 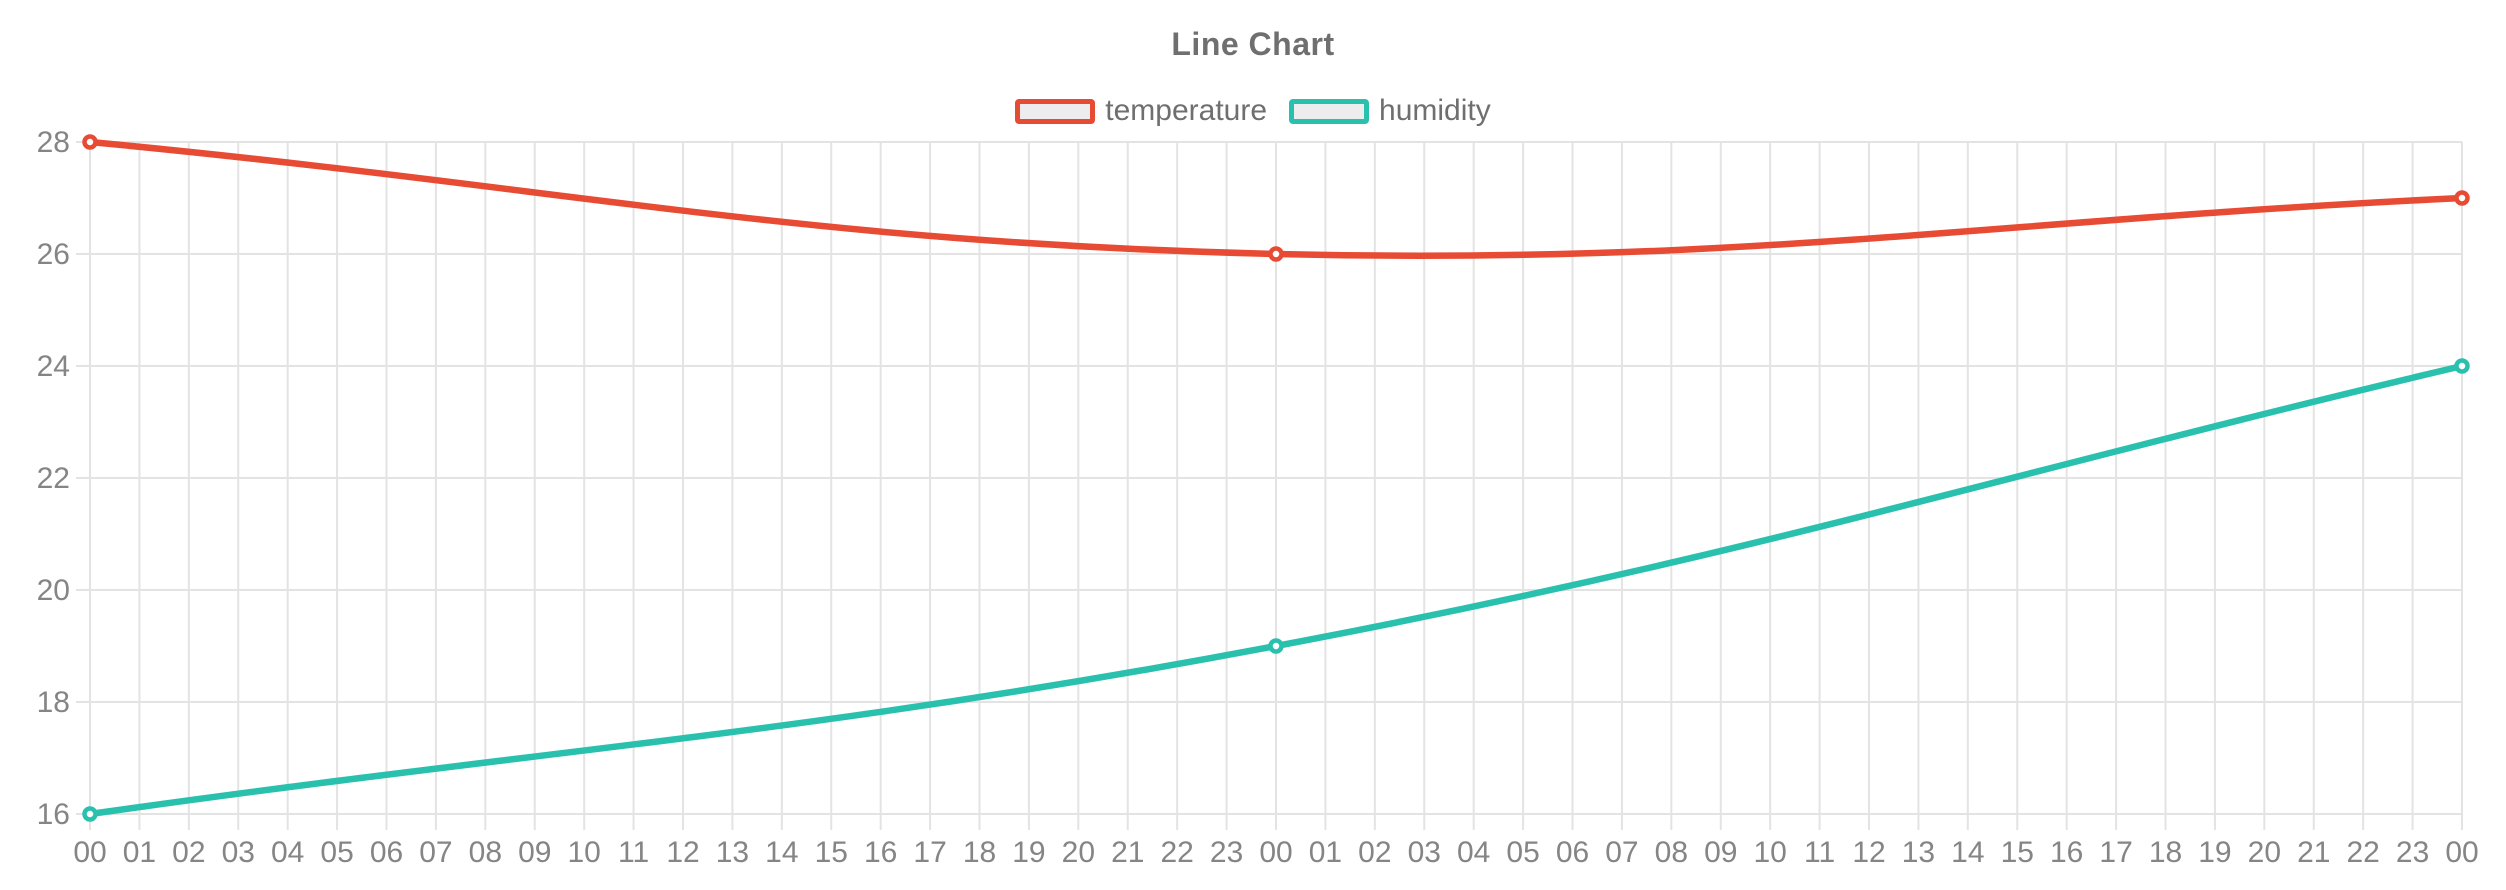 What do you see at coordinates (53, 478) in the screenshot?
I see `y-tick-label: 22` at bounding box center [53, 478].